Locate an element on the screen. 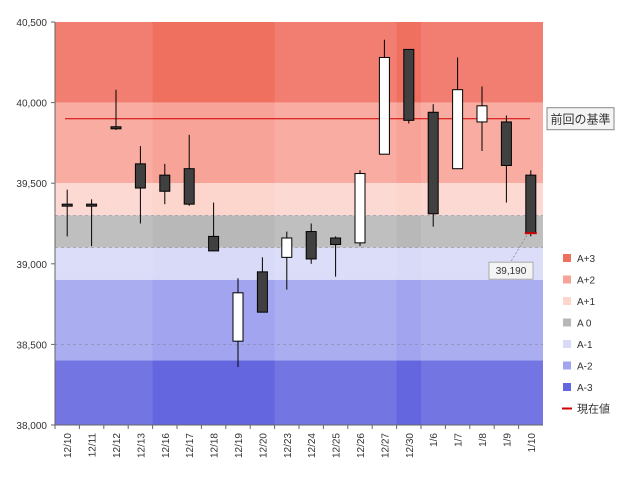  x-tick-label: 1/8 is located at coordinates (483, 440).